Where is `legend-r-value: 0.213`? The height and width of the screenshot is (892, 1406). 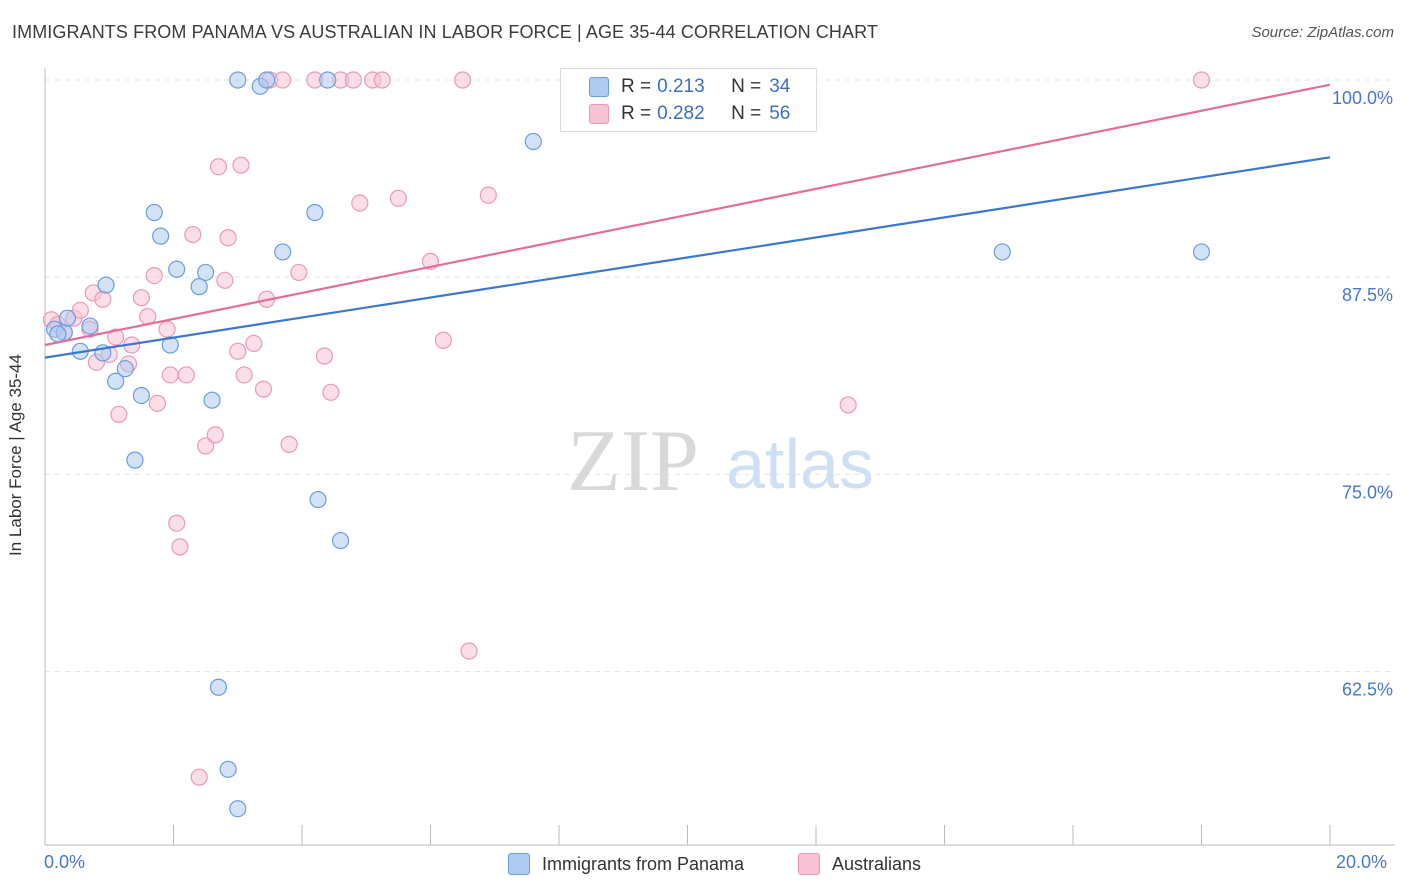 legend-r-value: 0.213 is located at coordinates (681, 86).